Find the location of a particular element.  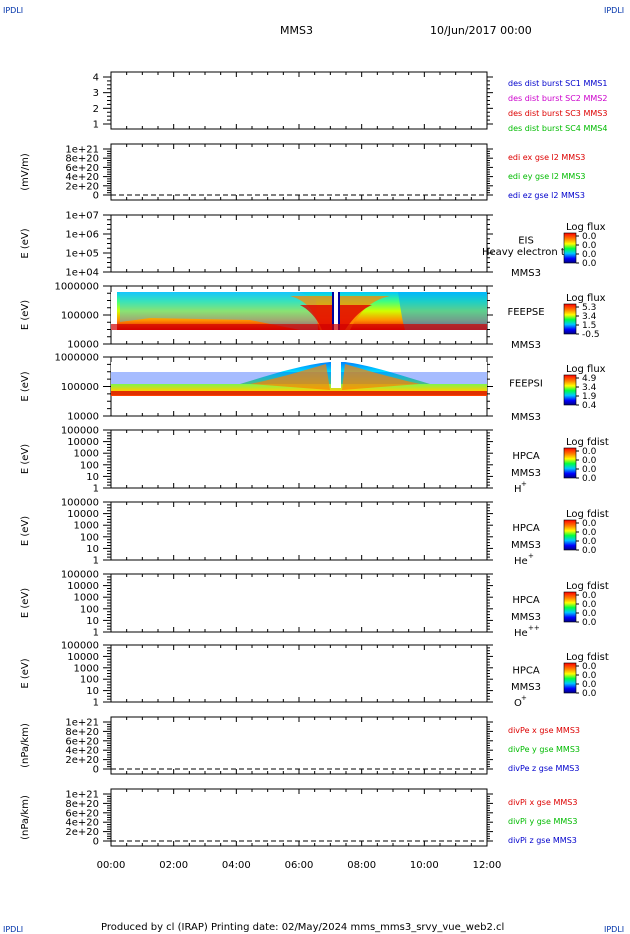

feepsi-colorbar-value: 0.4 is located at coordinates (589, 406).